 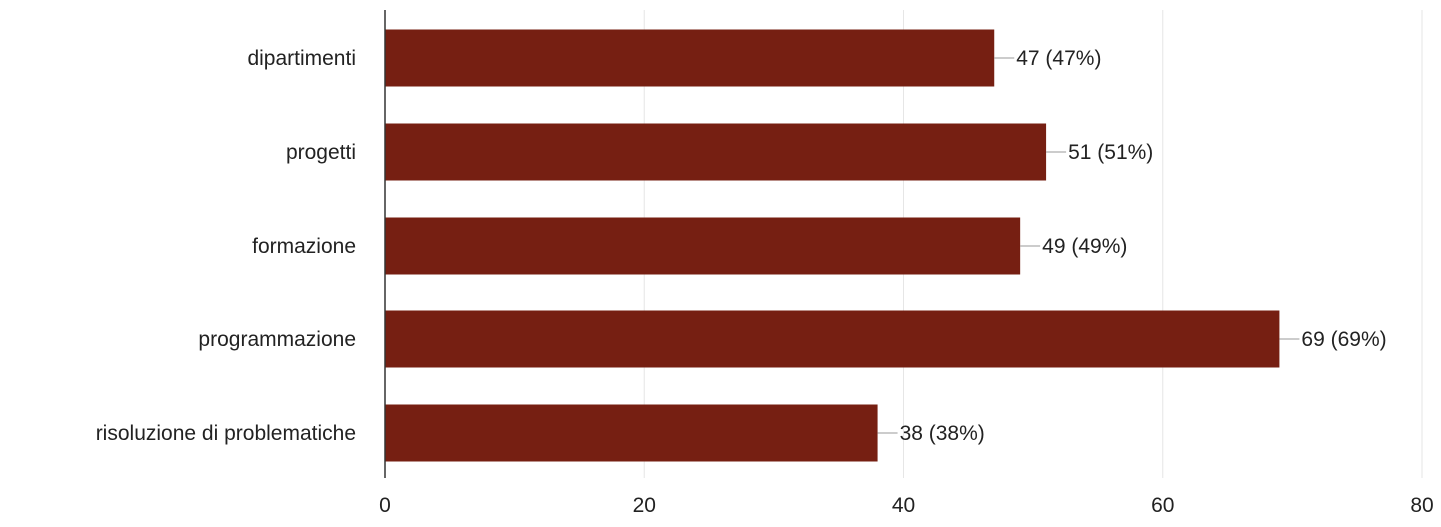 I want to click on data-label: 49 (49%), so click(x=1084, y=246).